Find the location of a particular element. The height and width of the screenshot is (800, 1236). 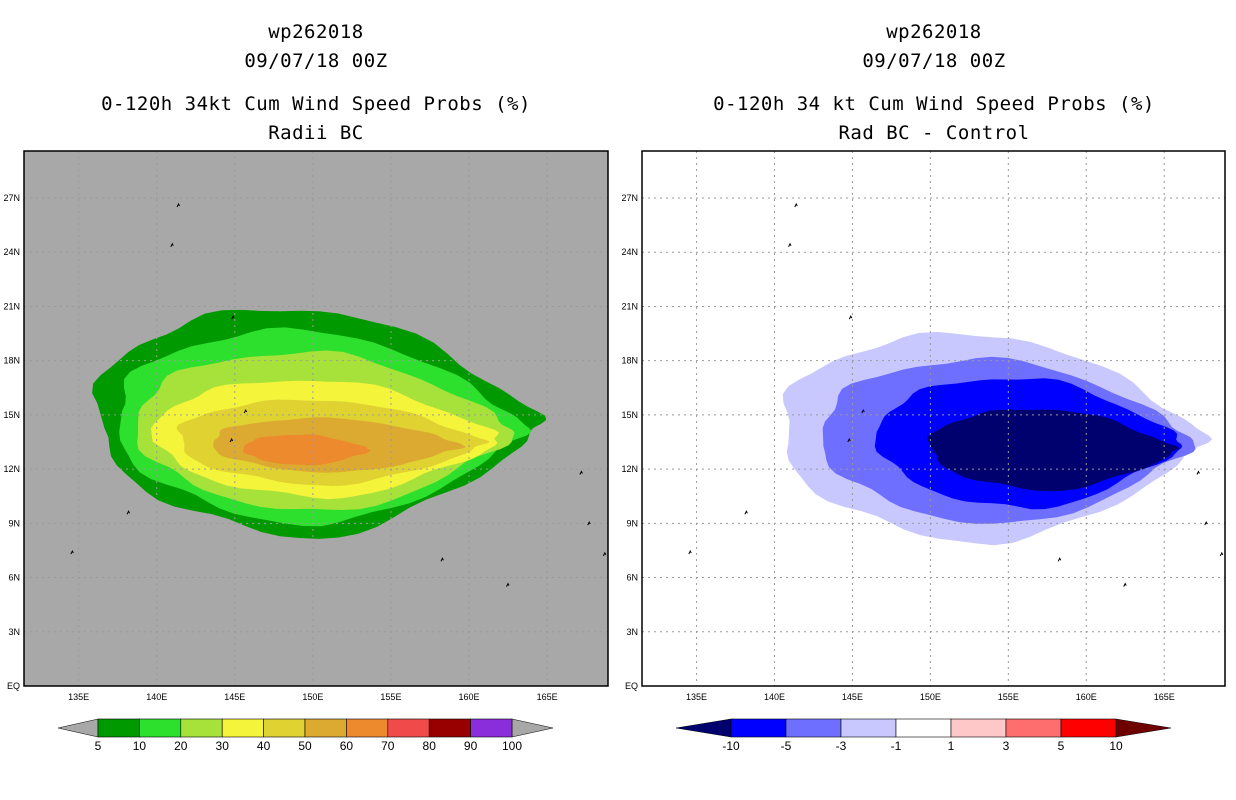

colorbar-under-triangle is located at coordinates (703, 728).